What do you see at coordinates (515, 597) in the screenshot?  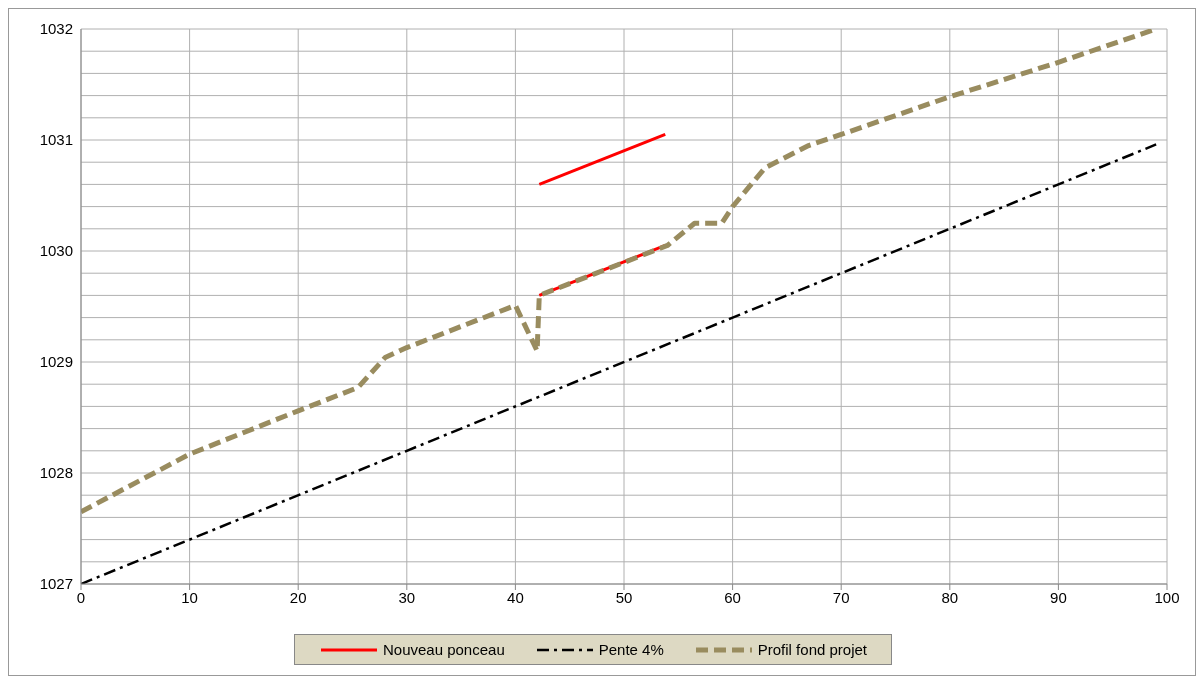 I see `x-tick-label: 40` at bounding box center [515, 597].